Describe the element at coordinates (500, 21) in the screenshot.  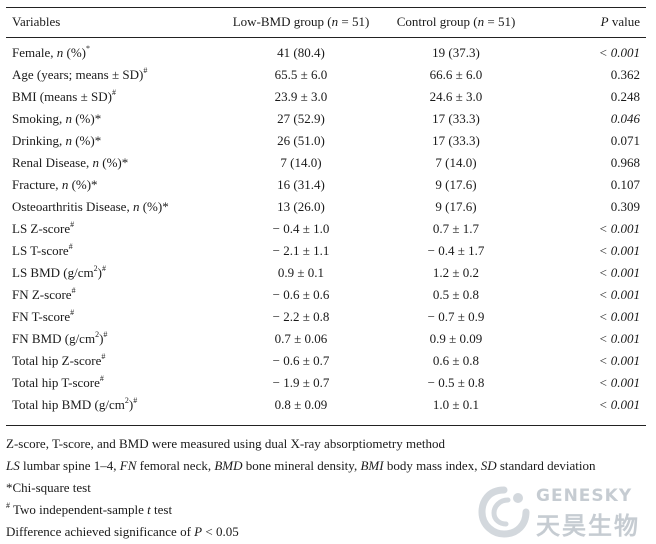
I see `header-control-count: = 51)` at that location.